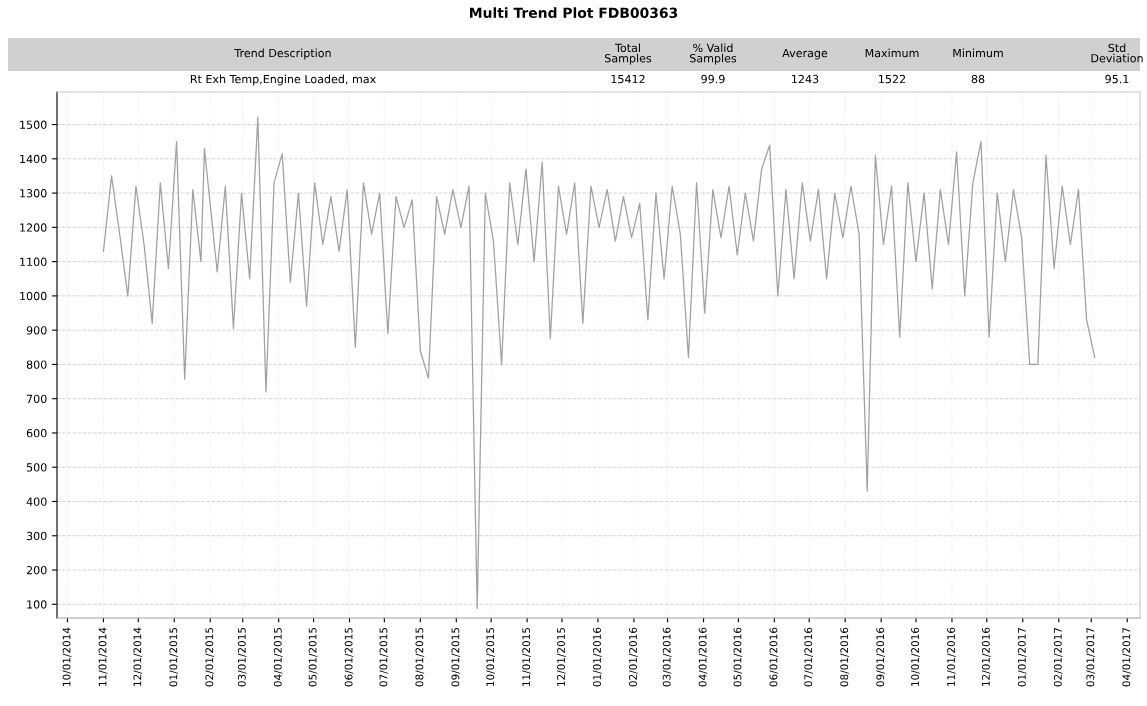  Describe the element at coordinates (703, 657) in the screenshot. I see `x-tick-label: 04/01/2016` at that location.